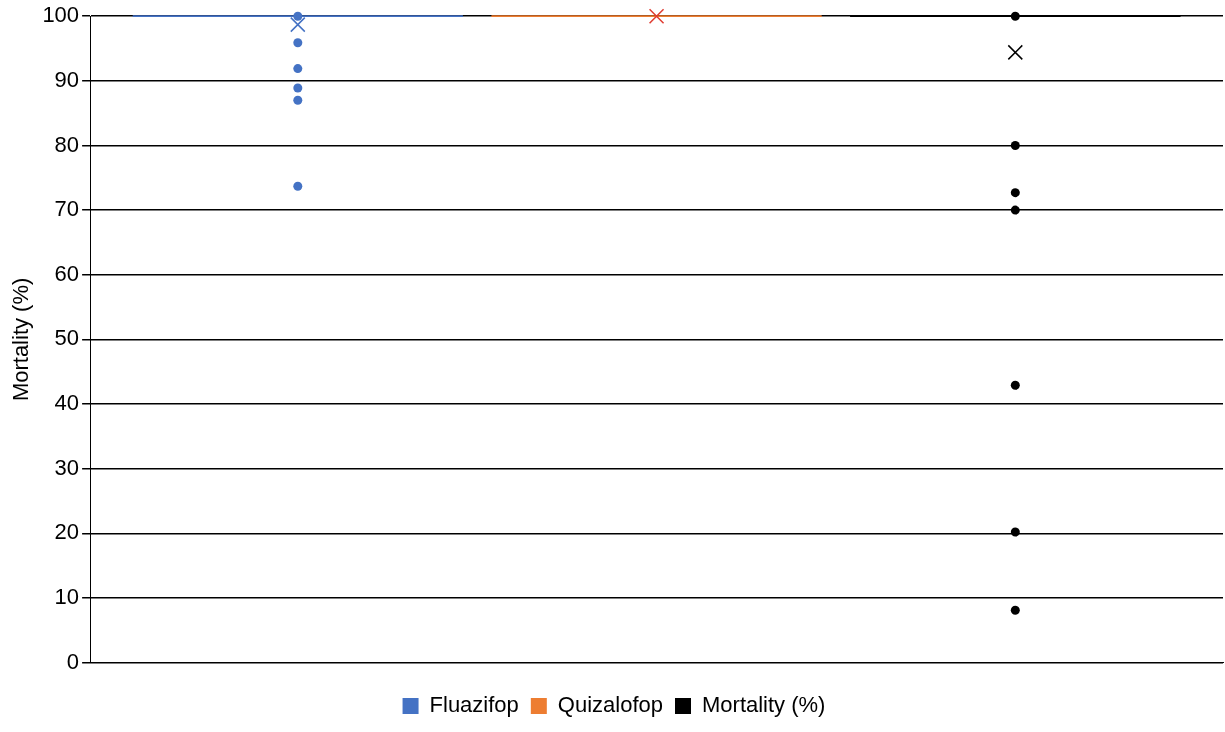  What do you see at coordinates (67, 403) in the screenshot?
I see `y-tick-label: 40` at bounding box center [67, 403].